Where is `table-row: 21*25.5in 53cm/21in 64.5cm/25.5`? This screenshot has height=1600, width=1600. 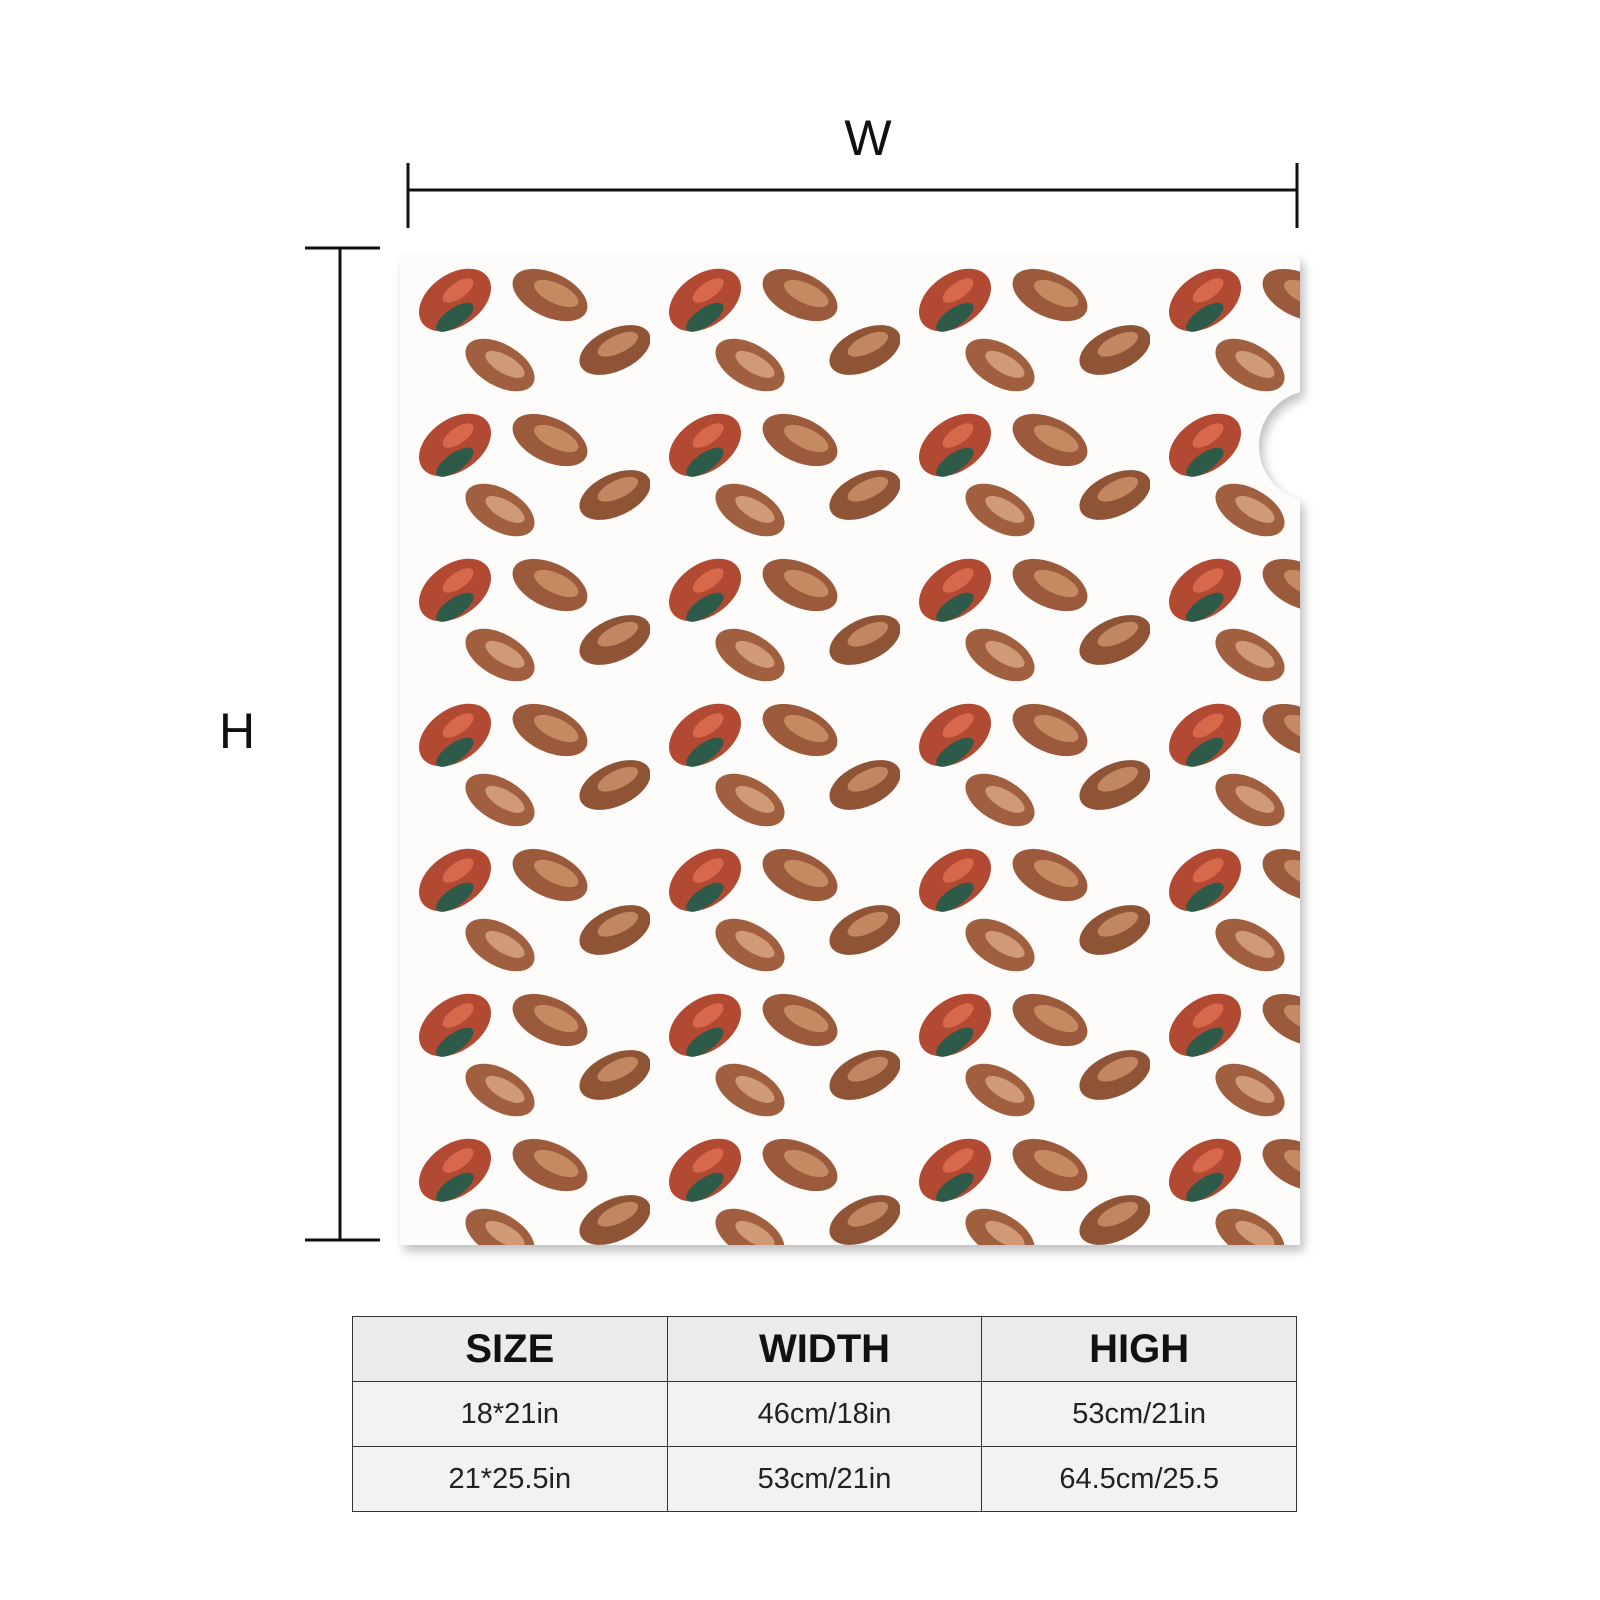
table-row: 21*25.5in 53cm/21in 64.5cm/25.5 is located at coordinates (824, 1479).